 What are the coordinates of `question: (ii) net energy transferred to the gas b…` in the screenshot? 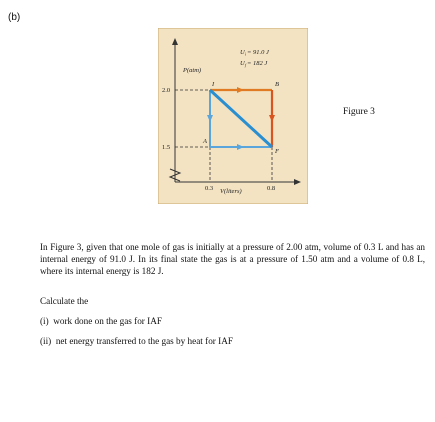 It's located at (136, 341).